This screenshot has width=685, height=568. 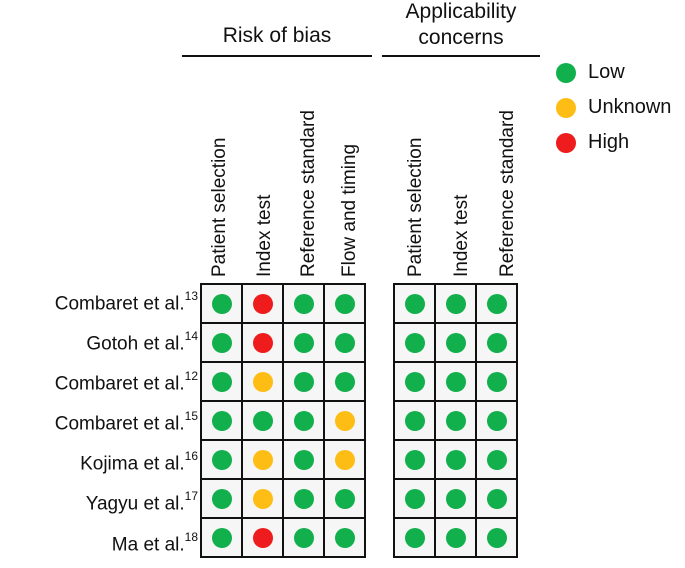 I want to click on legend-label: Low, so click(x=606, y=72).